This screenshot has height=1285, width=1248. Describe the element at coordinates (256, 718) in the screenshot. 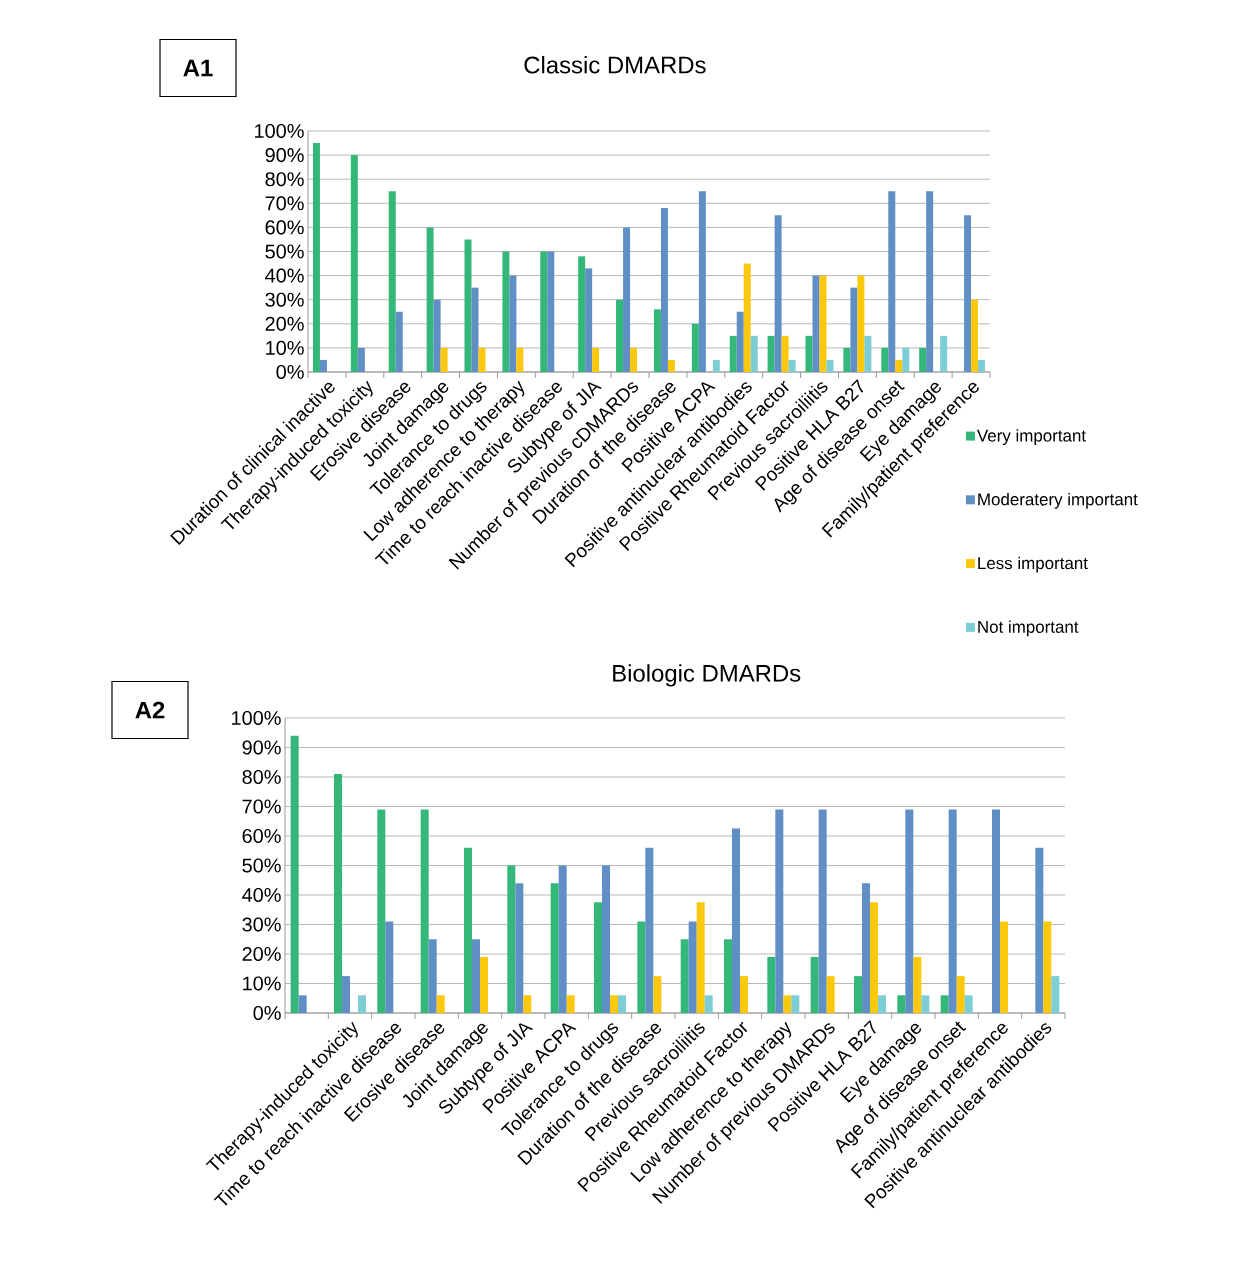

I see `y-tick-label: 100%` at that location.